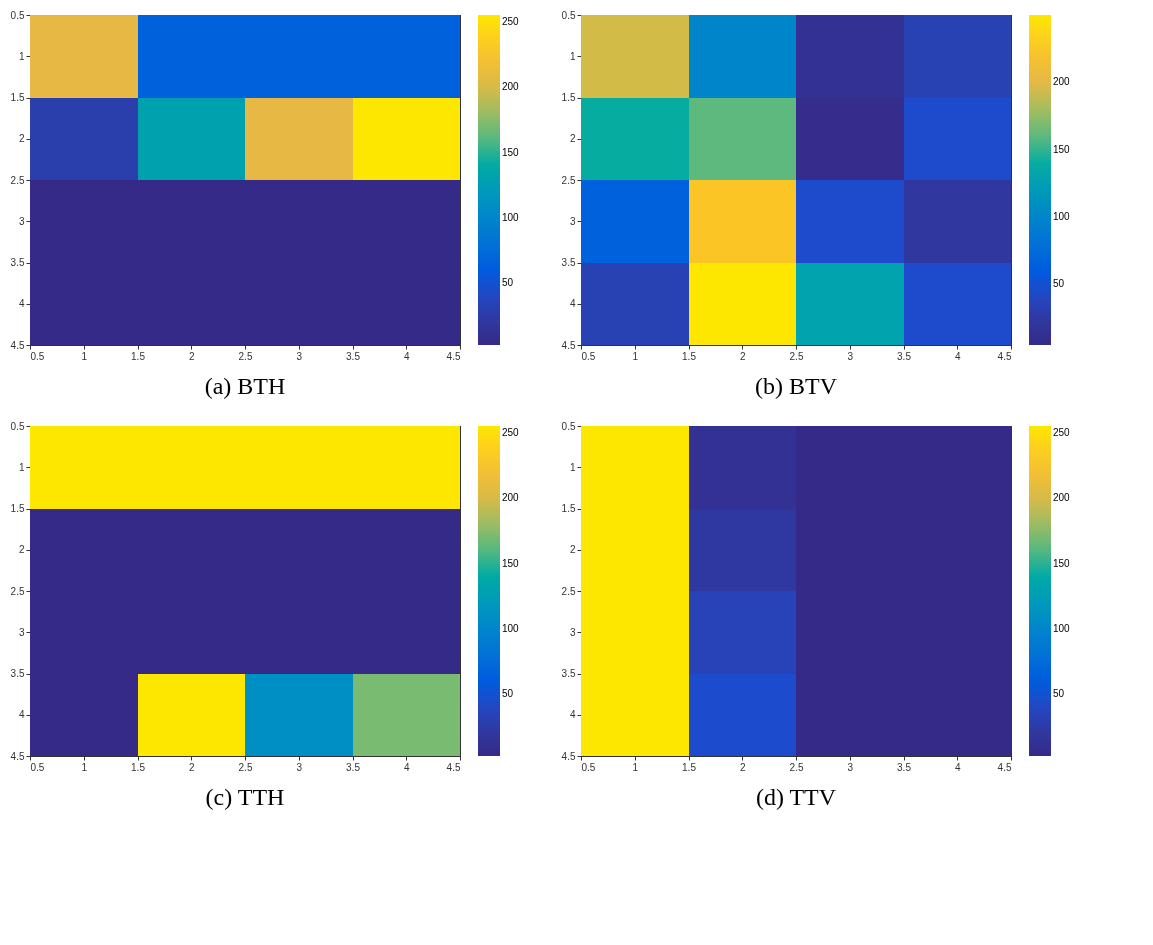  Describe the element at coordinates (245, 797) in the screenshot. I see `text: (c) TTH` at that location.